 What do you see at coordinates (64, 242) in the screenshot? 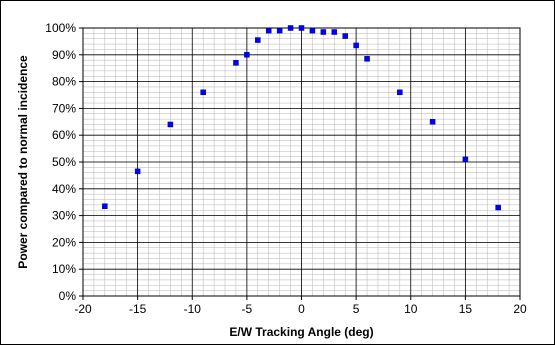
I see `y-tick-label: 20%` at bounding box center [64, 242].